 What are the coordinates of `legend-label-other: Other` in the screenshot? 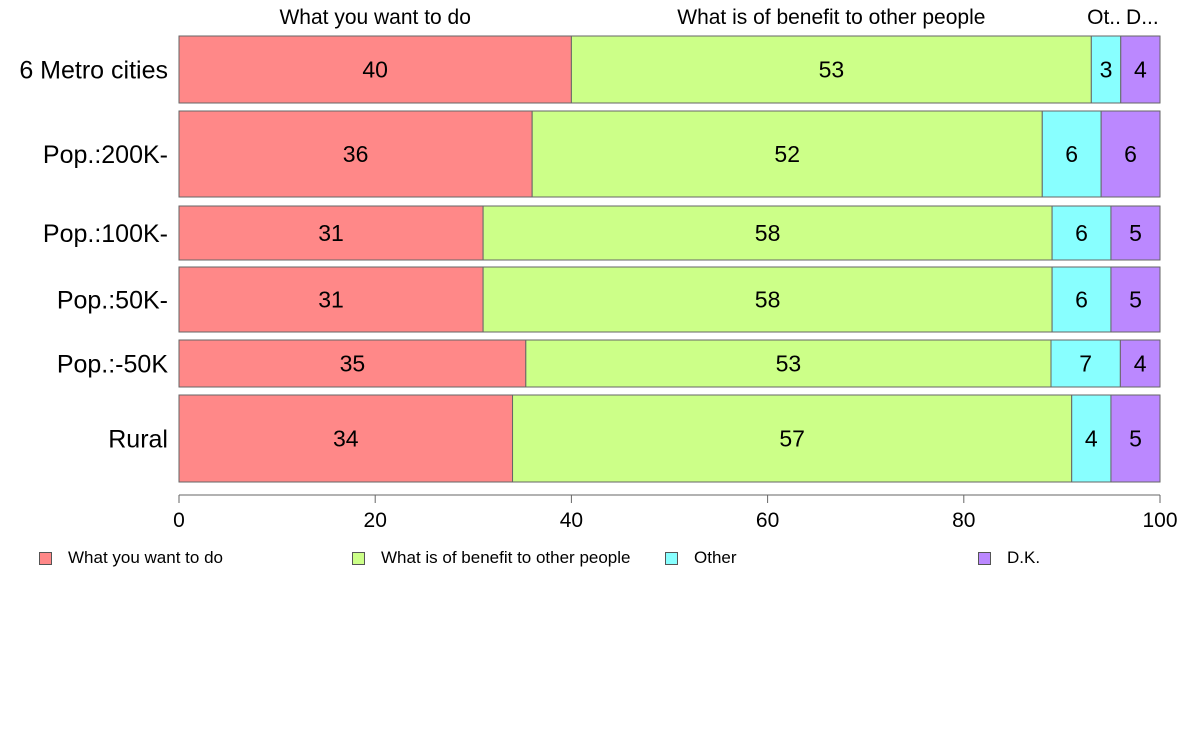 It's located at (715, 557).